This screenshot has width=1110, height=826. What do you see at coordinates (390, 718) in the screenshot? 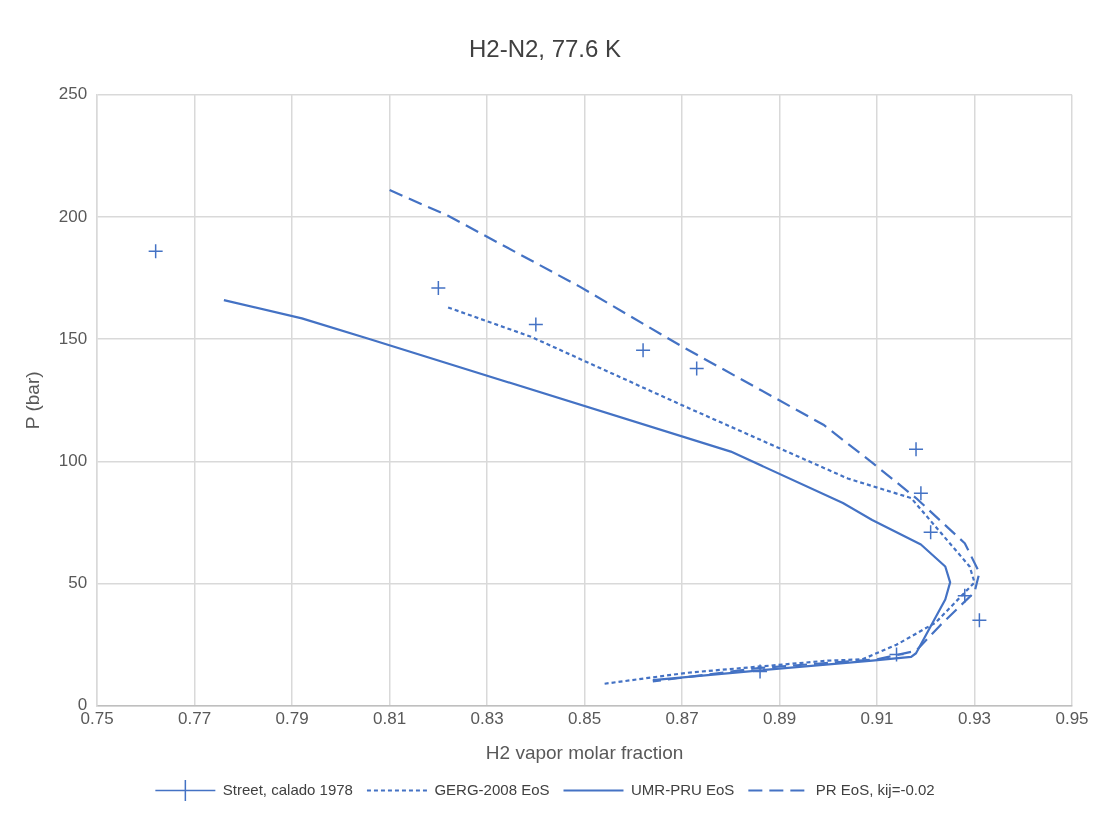
I see `x-tick-label: 0.81` at bounding box center [390, 718].